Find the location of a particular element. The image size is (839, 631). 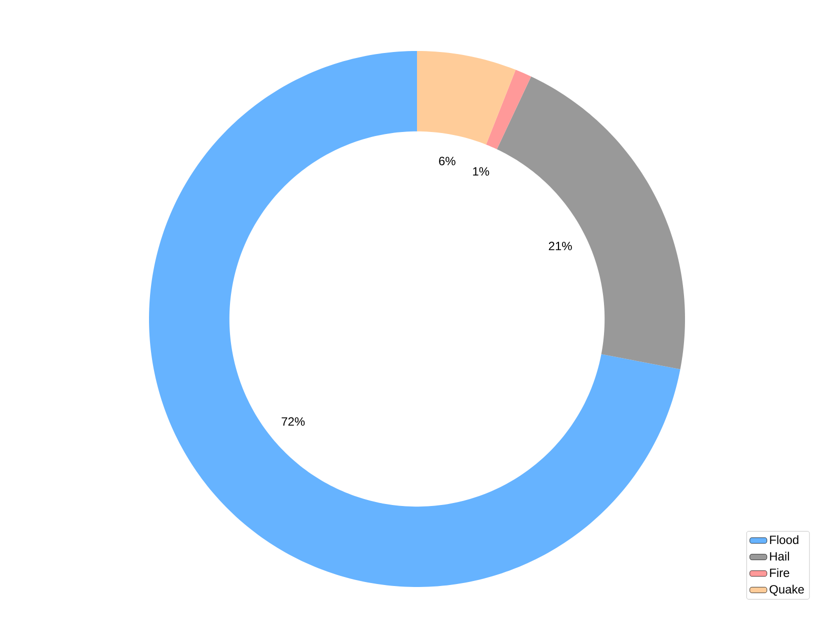

legend-label: Flood is located at coordinates (784, 539).